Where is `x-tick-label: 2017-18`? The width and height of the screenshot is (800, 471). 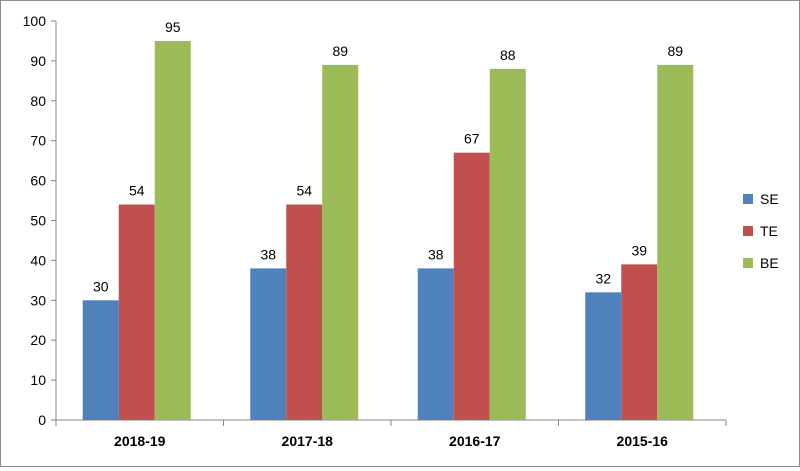 x-tick-label: 2017-18 is located at coordinates (308, 441).